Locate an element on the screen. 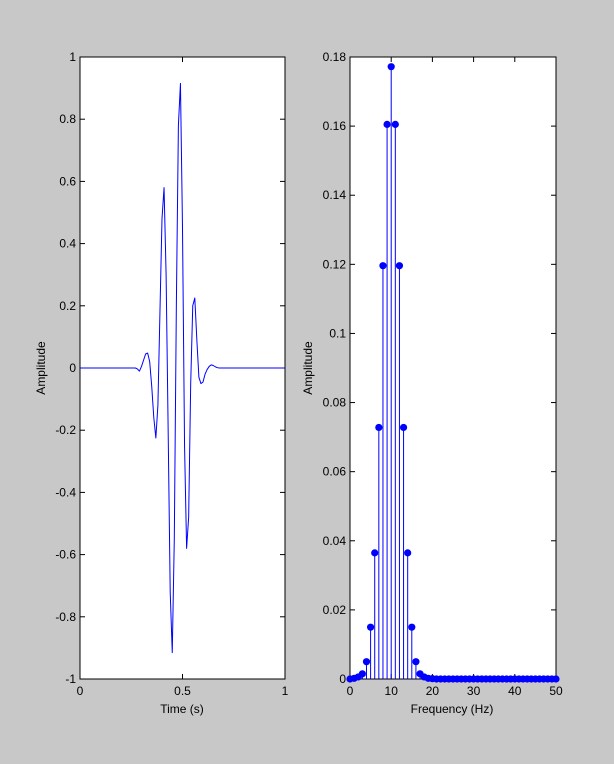 The image size is (614, 764). x-tick-label: 50 is located at coordinates (556, 691).